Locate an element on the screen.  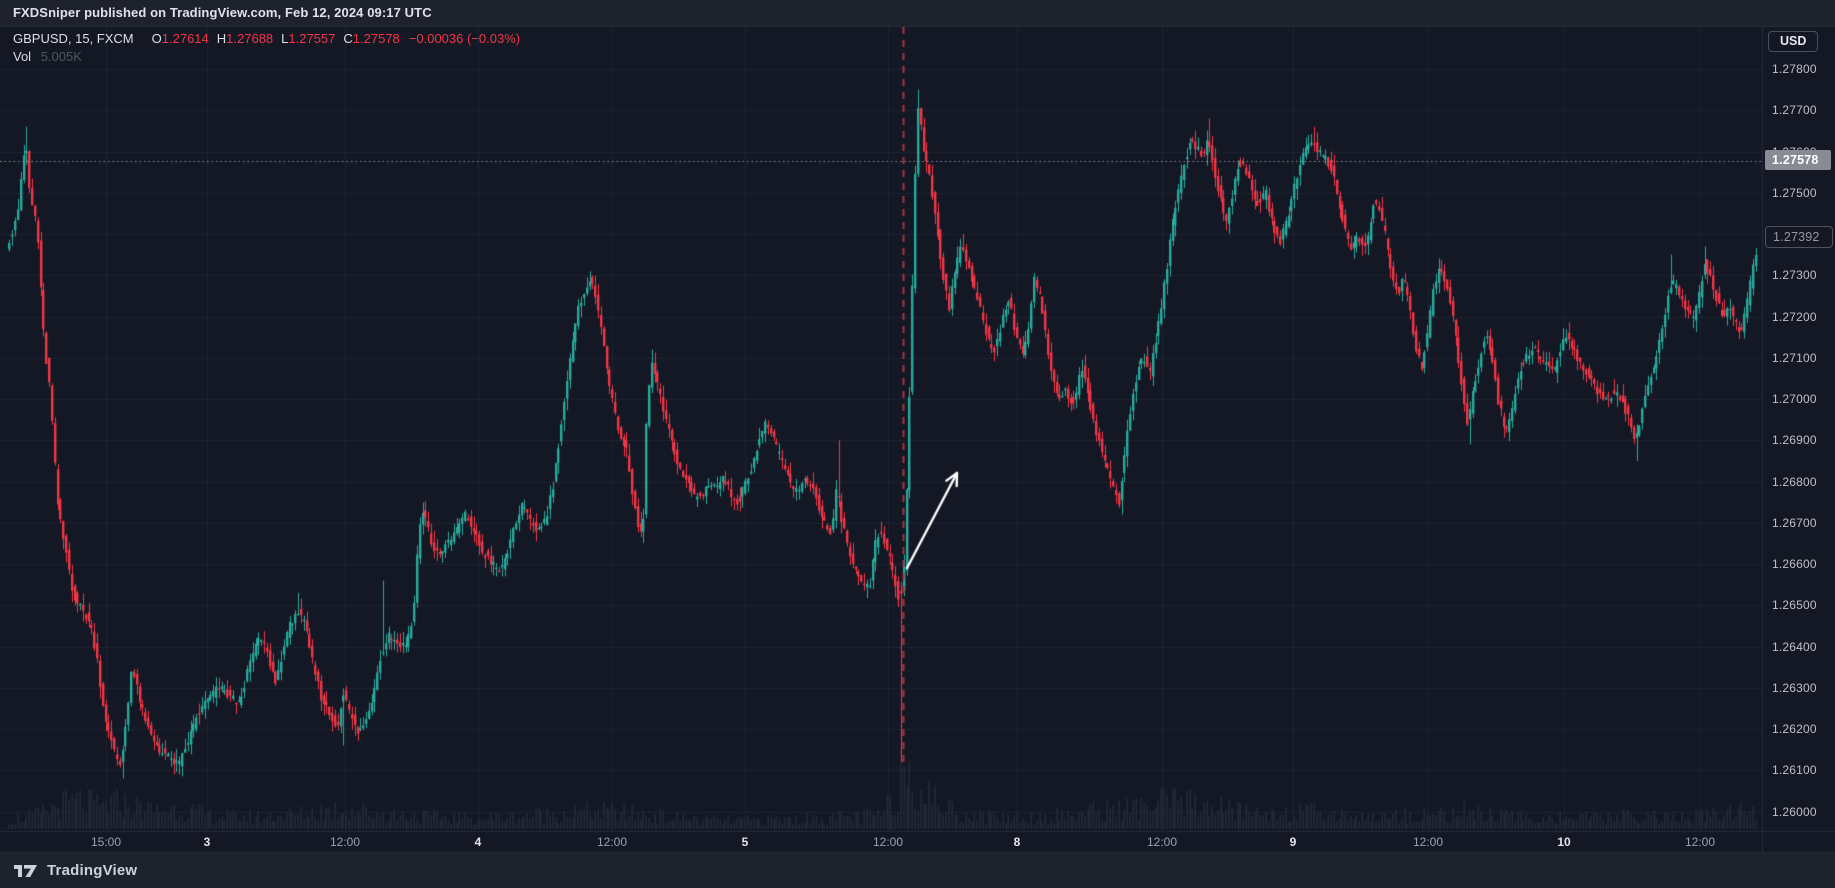
tradingview-logo-icon is located at coordinates (26, 871).